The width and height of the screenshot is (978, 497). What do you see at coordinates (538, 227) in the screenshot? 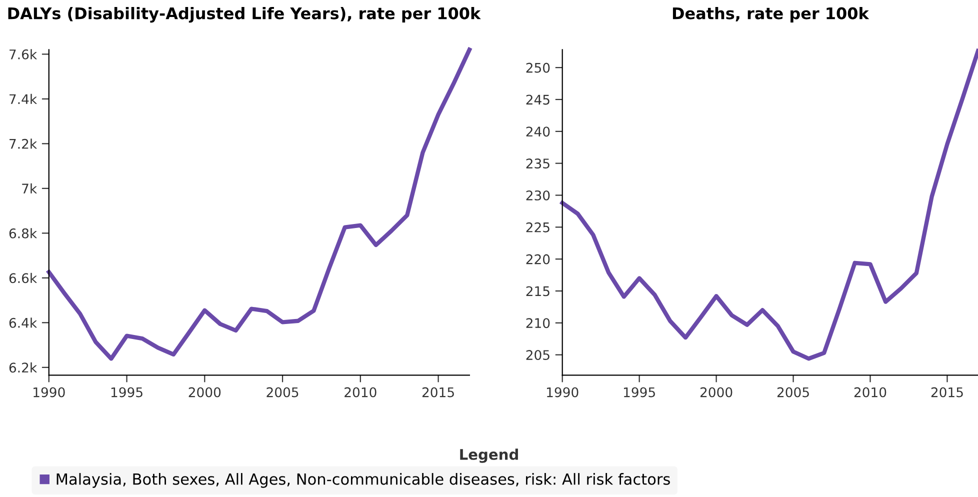
I see `y-tick-label: 225` at bounding box center [538, 227].